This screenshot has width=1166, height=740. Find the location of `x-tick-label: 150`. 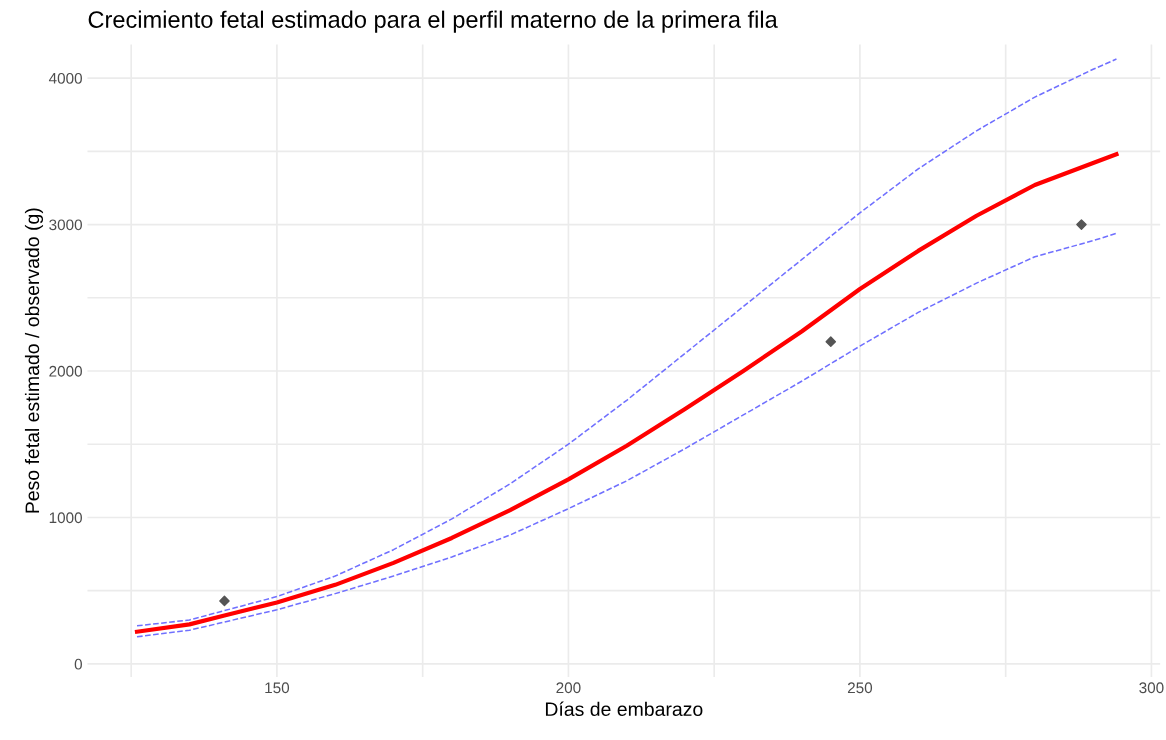

x-tick-label: 150 is located at coordinates (277, 688).